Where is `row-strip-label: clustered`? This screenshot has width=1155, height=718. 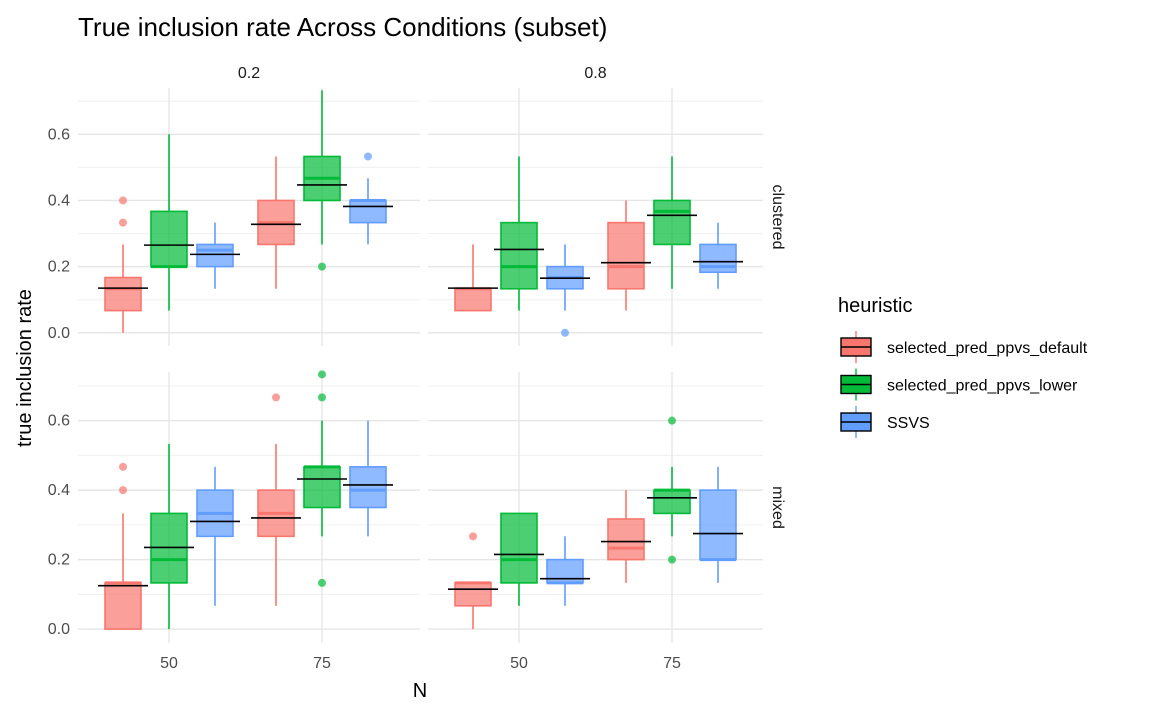 row-strip-label: clustered is located at coordinates (777, 217).